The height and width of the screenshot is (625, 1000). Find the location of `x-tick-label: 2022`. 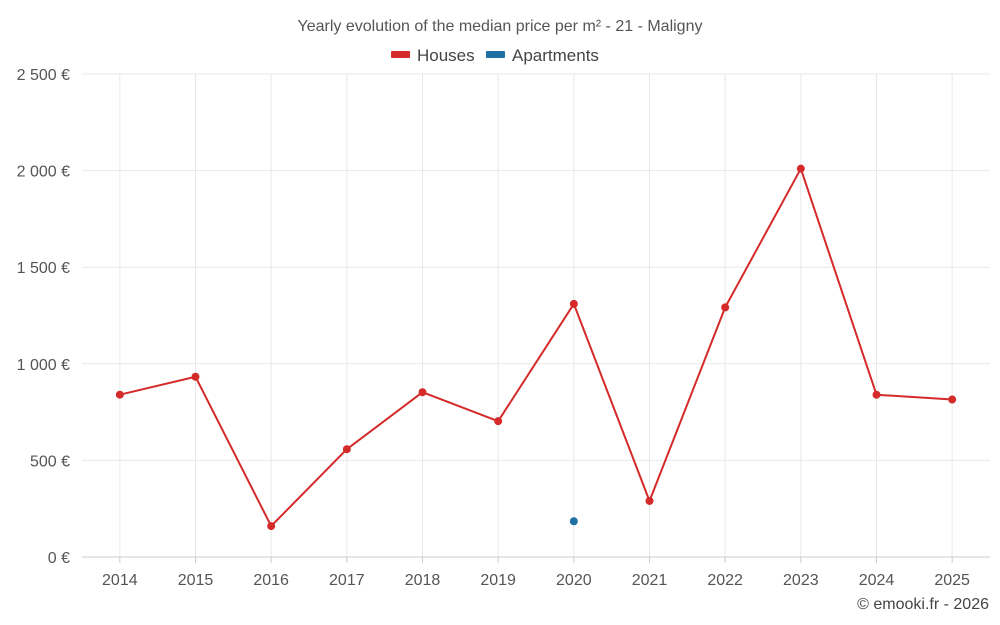

x-tick-label: 2022 is located at coordinates (725, 580).